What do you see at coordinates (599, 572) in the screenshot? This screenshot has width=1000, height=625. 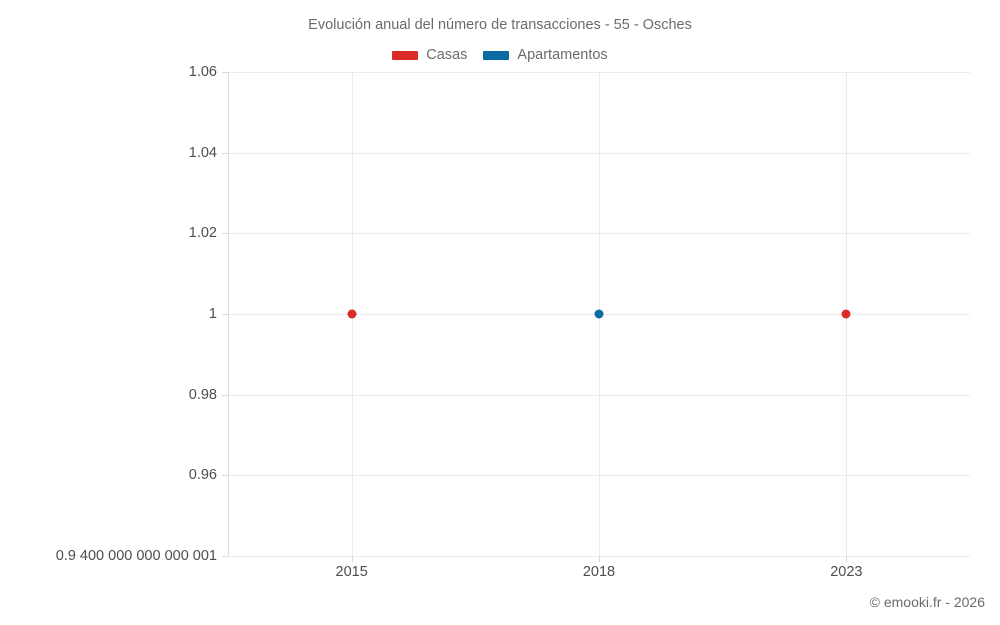 I see `x-axis-tick-label: 2018` at bounding box center [599, 572].